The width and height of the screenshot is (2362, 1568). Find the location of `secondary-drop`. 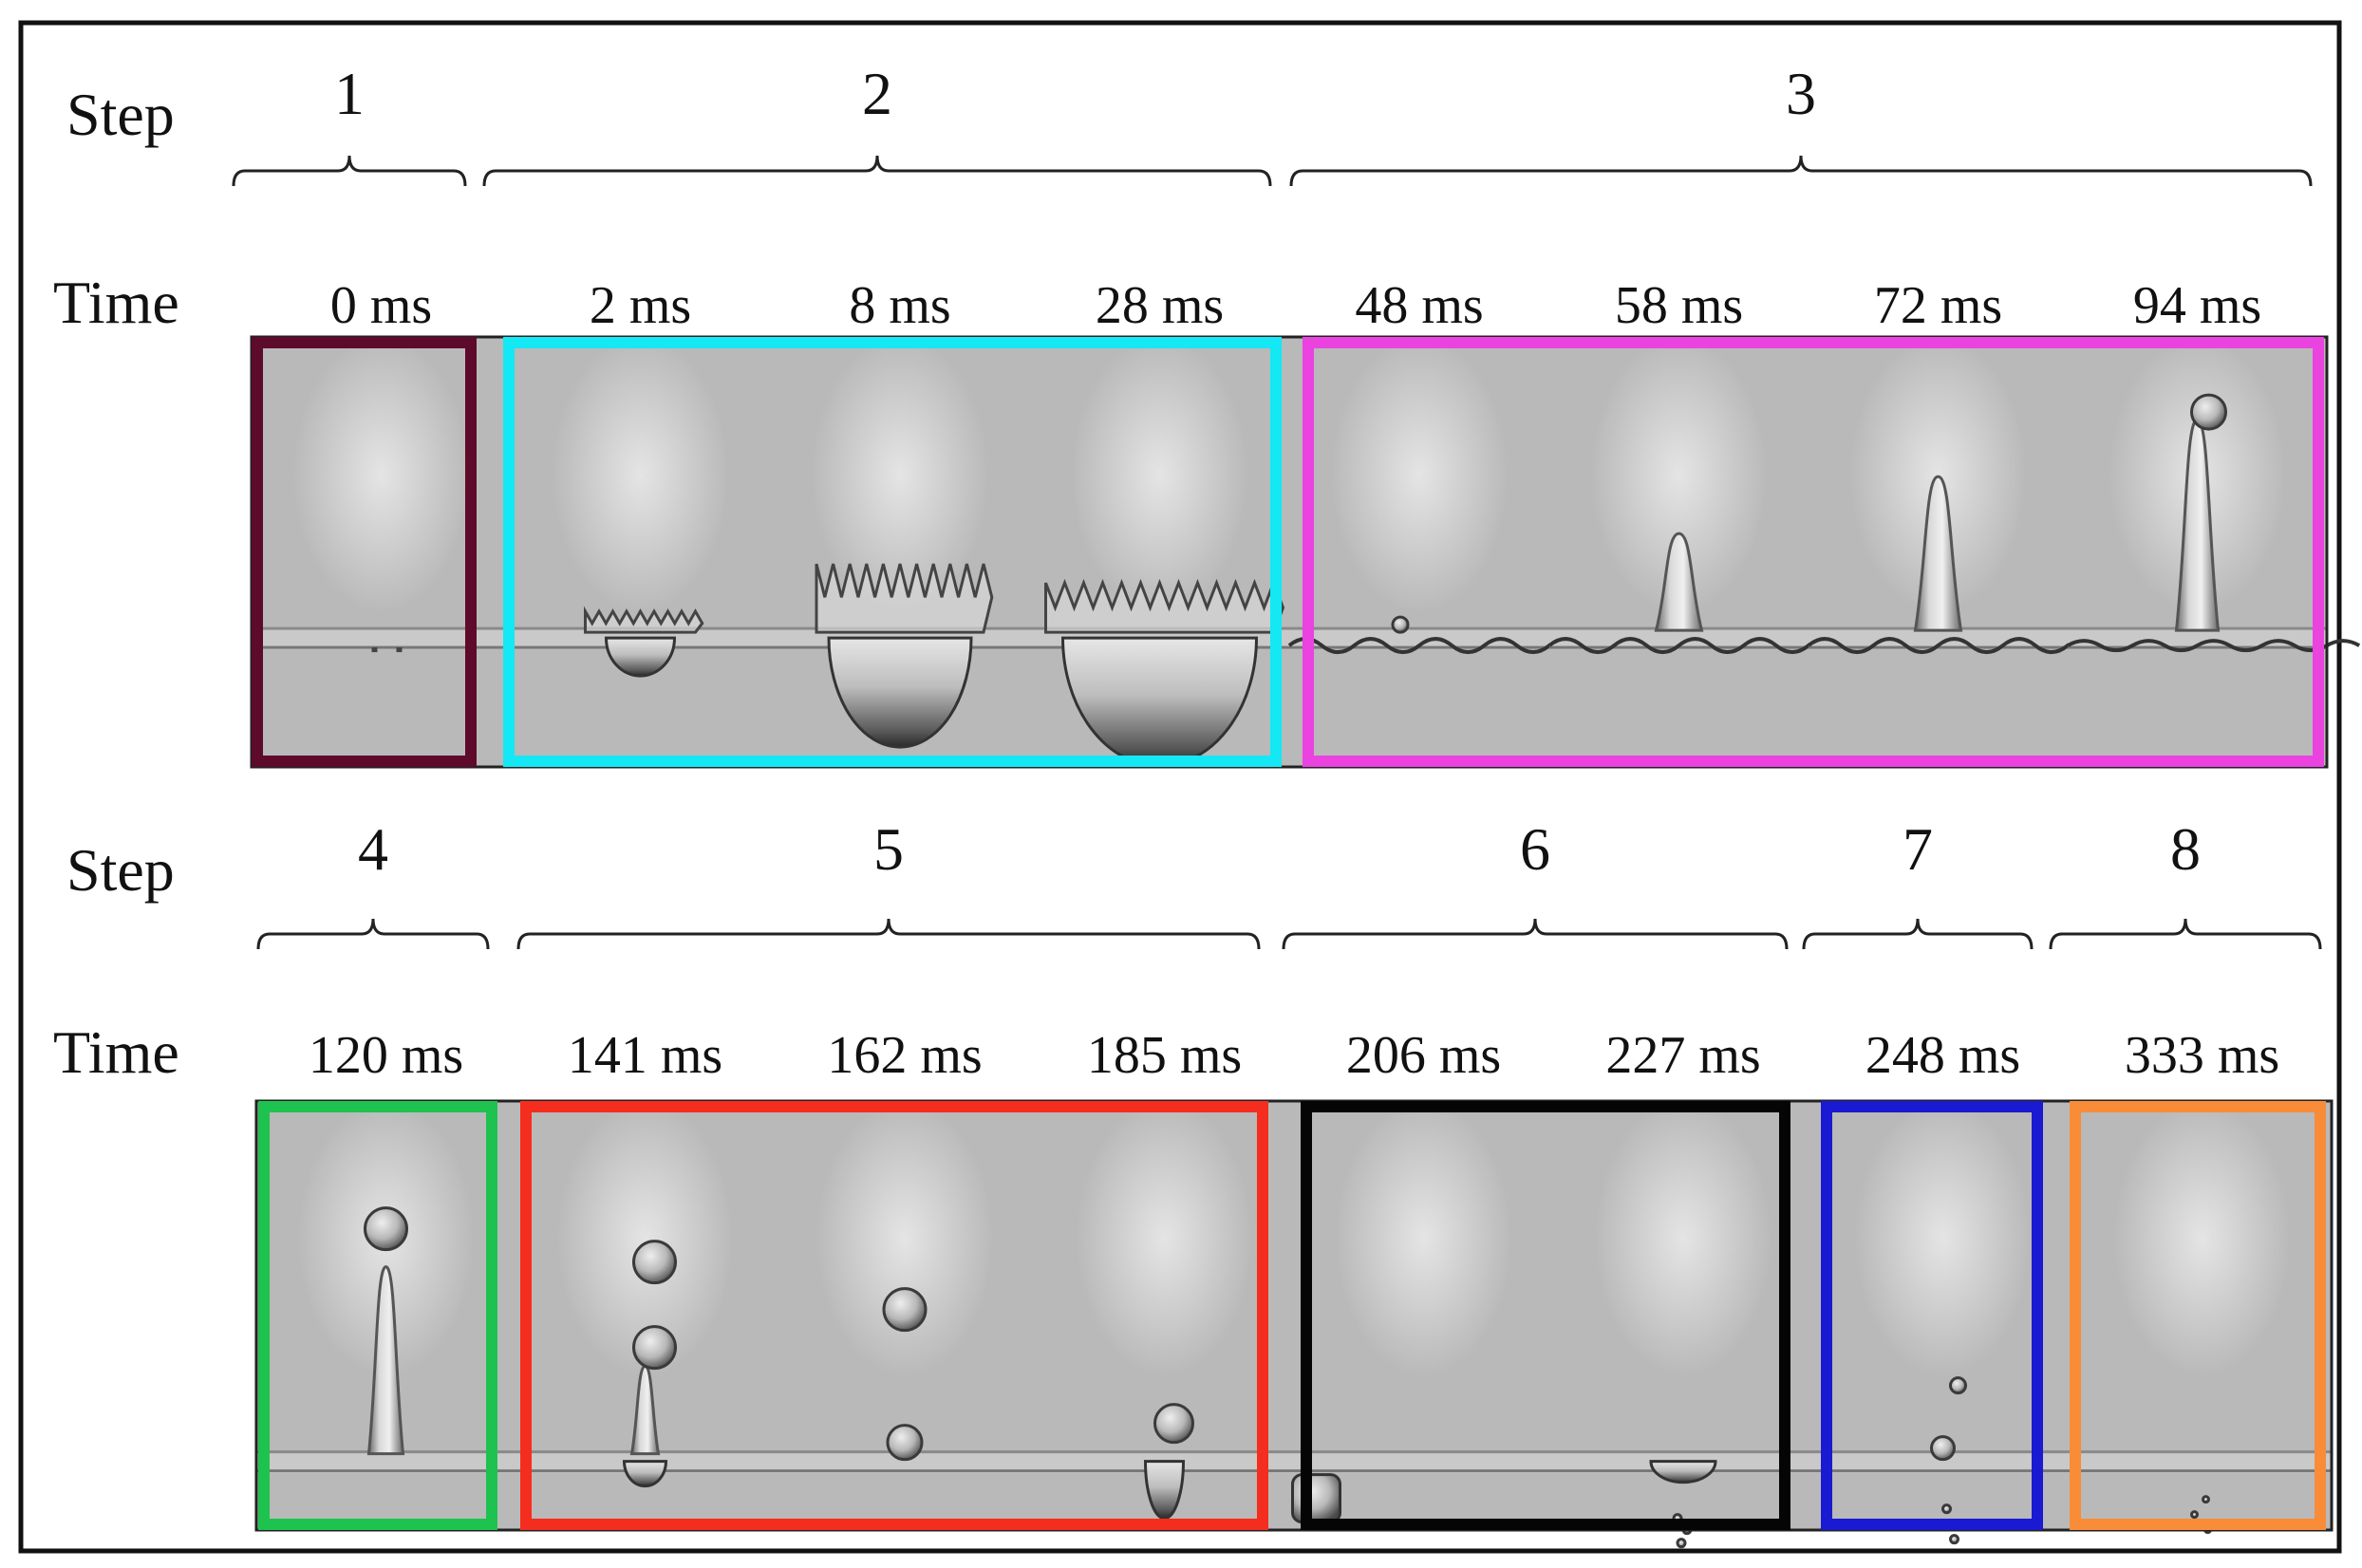

secondary-drop is located at coordinates (654, 1348).